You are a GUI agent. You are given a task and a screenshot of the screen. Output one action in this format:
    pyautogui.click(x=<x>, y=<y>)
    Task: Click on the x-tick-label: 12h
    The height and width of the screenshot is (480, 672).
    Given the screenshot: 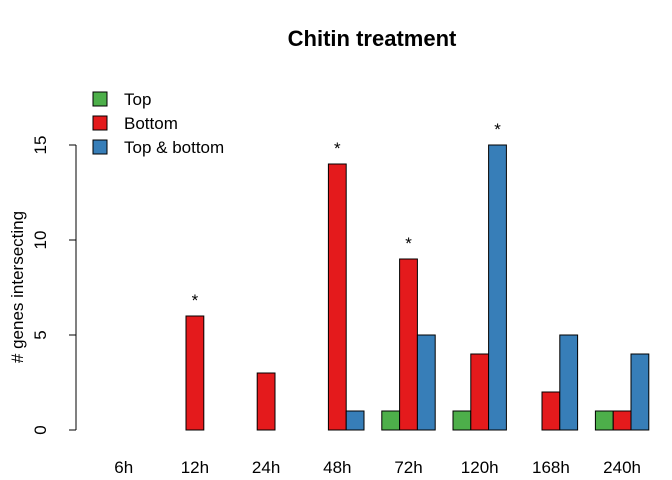 What is the action you would take?
    pyautogui.click(x=195, y=467)
    